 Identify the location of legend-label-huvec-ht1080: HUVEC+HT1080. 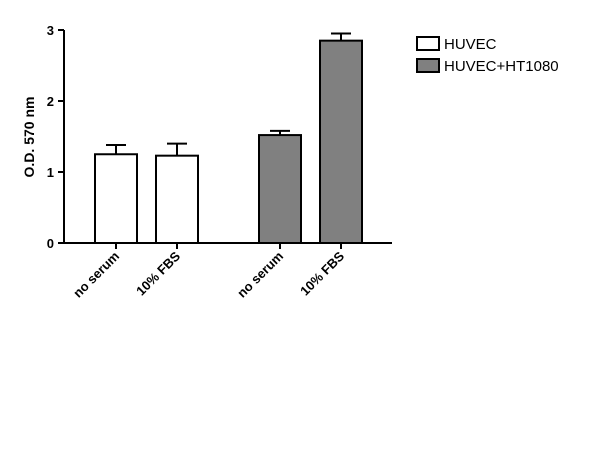
(501, 66).